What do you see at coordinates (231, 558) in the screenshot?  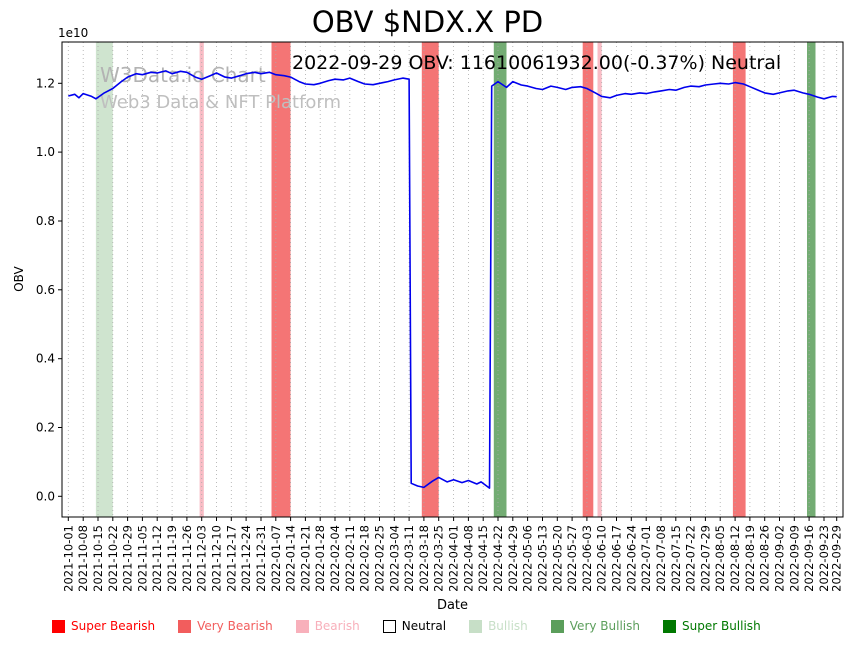 I see `svg-text: 2021-12-17` at bounding box center [231, 558].